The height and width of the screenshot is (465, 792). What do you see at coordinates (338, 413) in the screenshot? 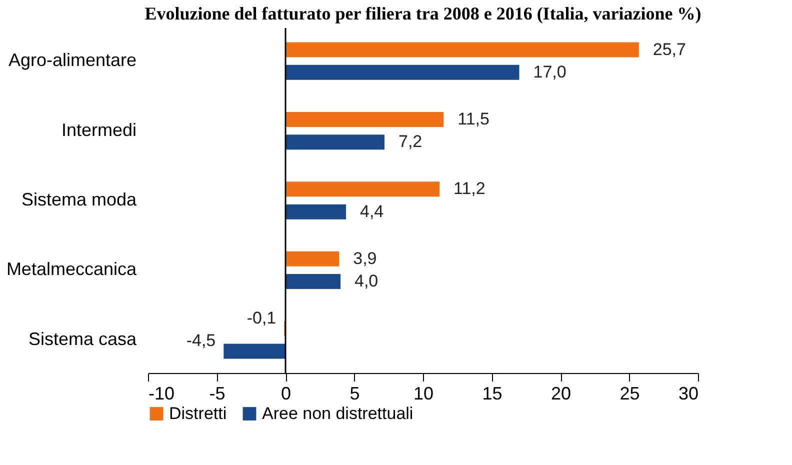
I see `legend-label: Aree non distrettuali` at bounding box center [338, 413].